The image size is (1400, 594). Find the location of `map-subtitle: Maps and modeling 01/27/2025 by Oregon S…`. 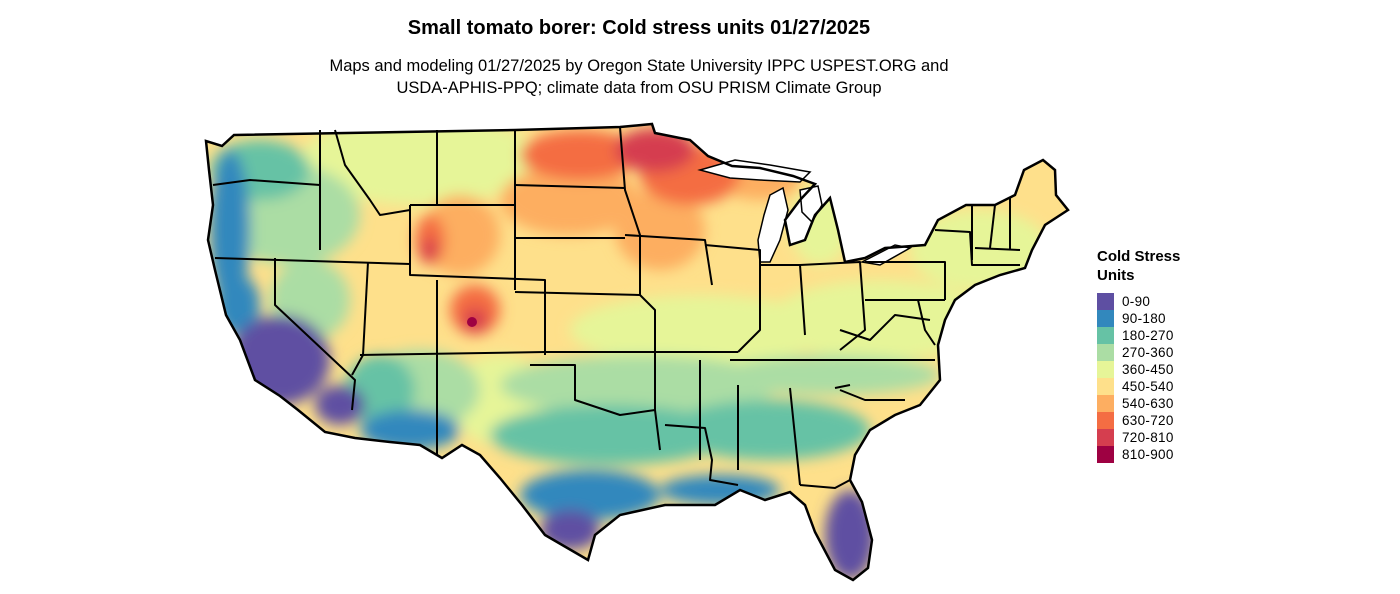

map-subtitle: Maps and modeling 01/27/2025 by Oregon S… is located at coordinates (639, 77).